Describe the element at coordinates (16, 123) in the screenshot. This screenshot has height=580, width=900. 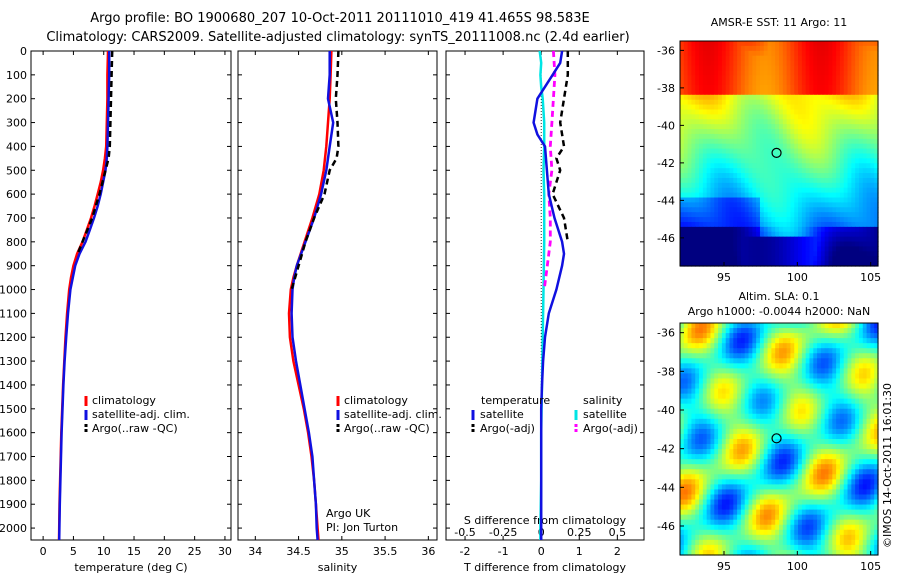
I see `temperature-profile-ytick-label: 300` at that location.